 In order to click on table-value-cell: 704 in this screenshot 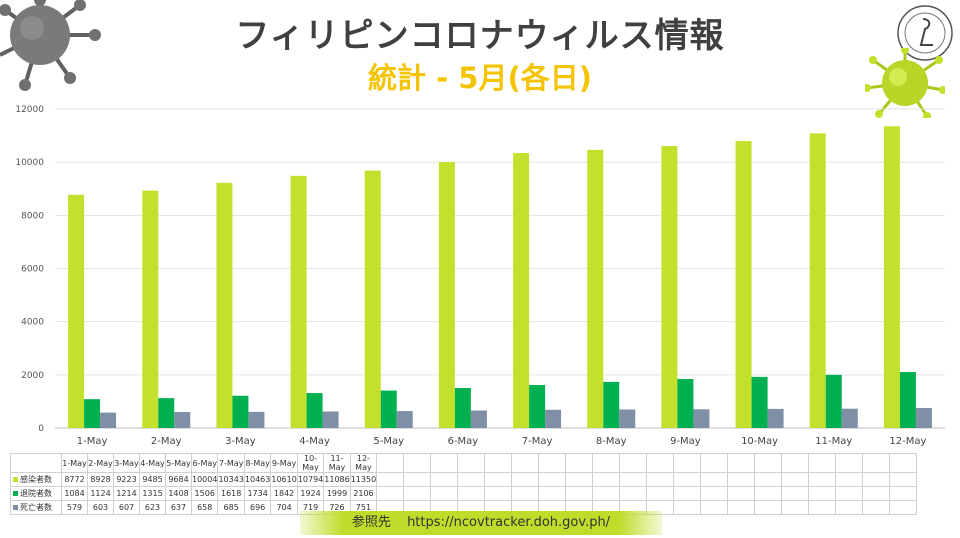, I will do `click(284, 507)`.